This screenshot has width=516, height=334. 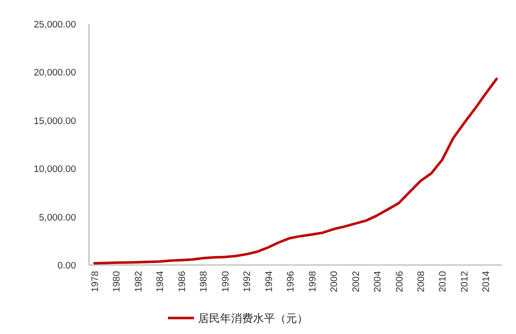 What do you see at coordinates (269, 281) in the screenshot?
I see `x-tick-label: 1994` at bounding box center [269, 281].